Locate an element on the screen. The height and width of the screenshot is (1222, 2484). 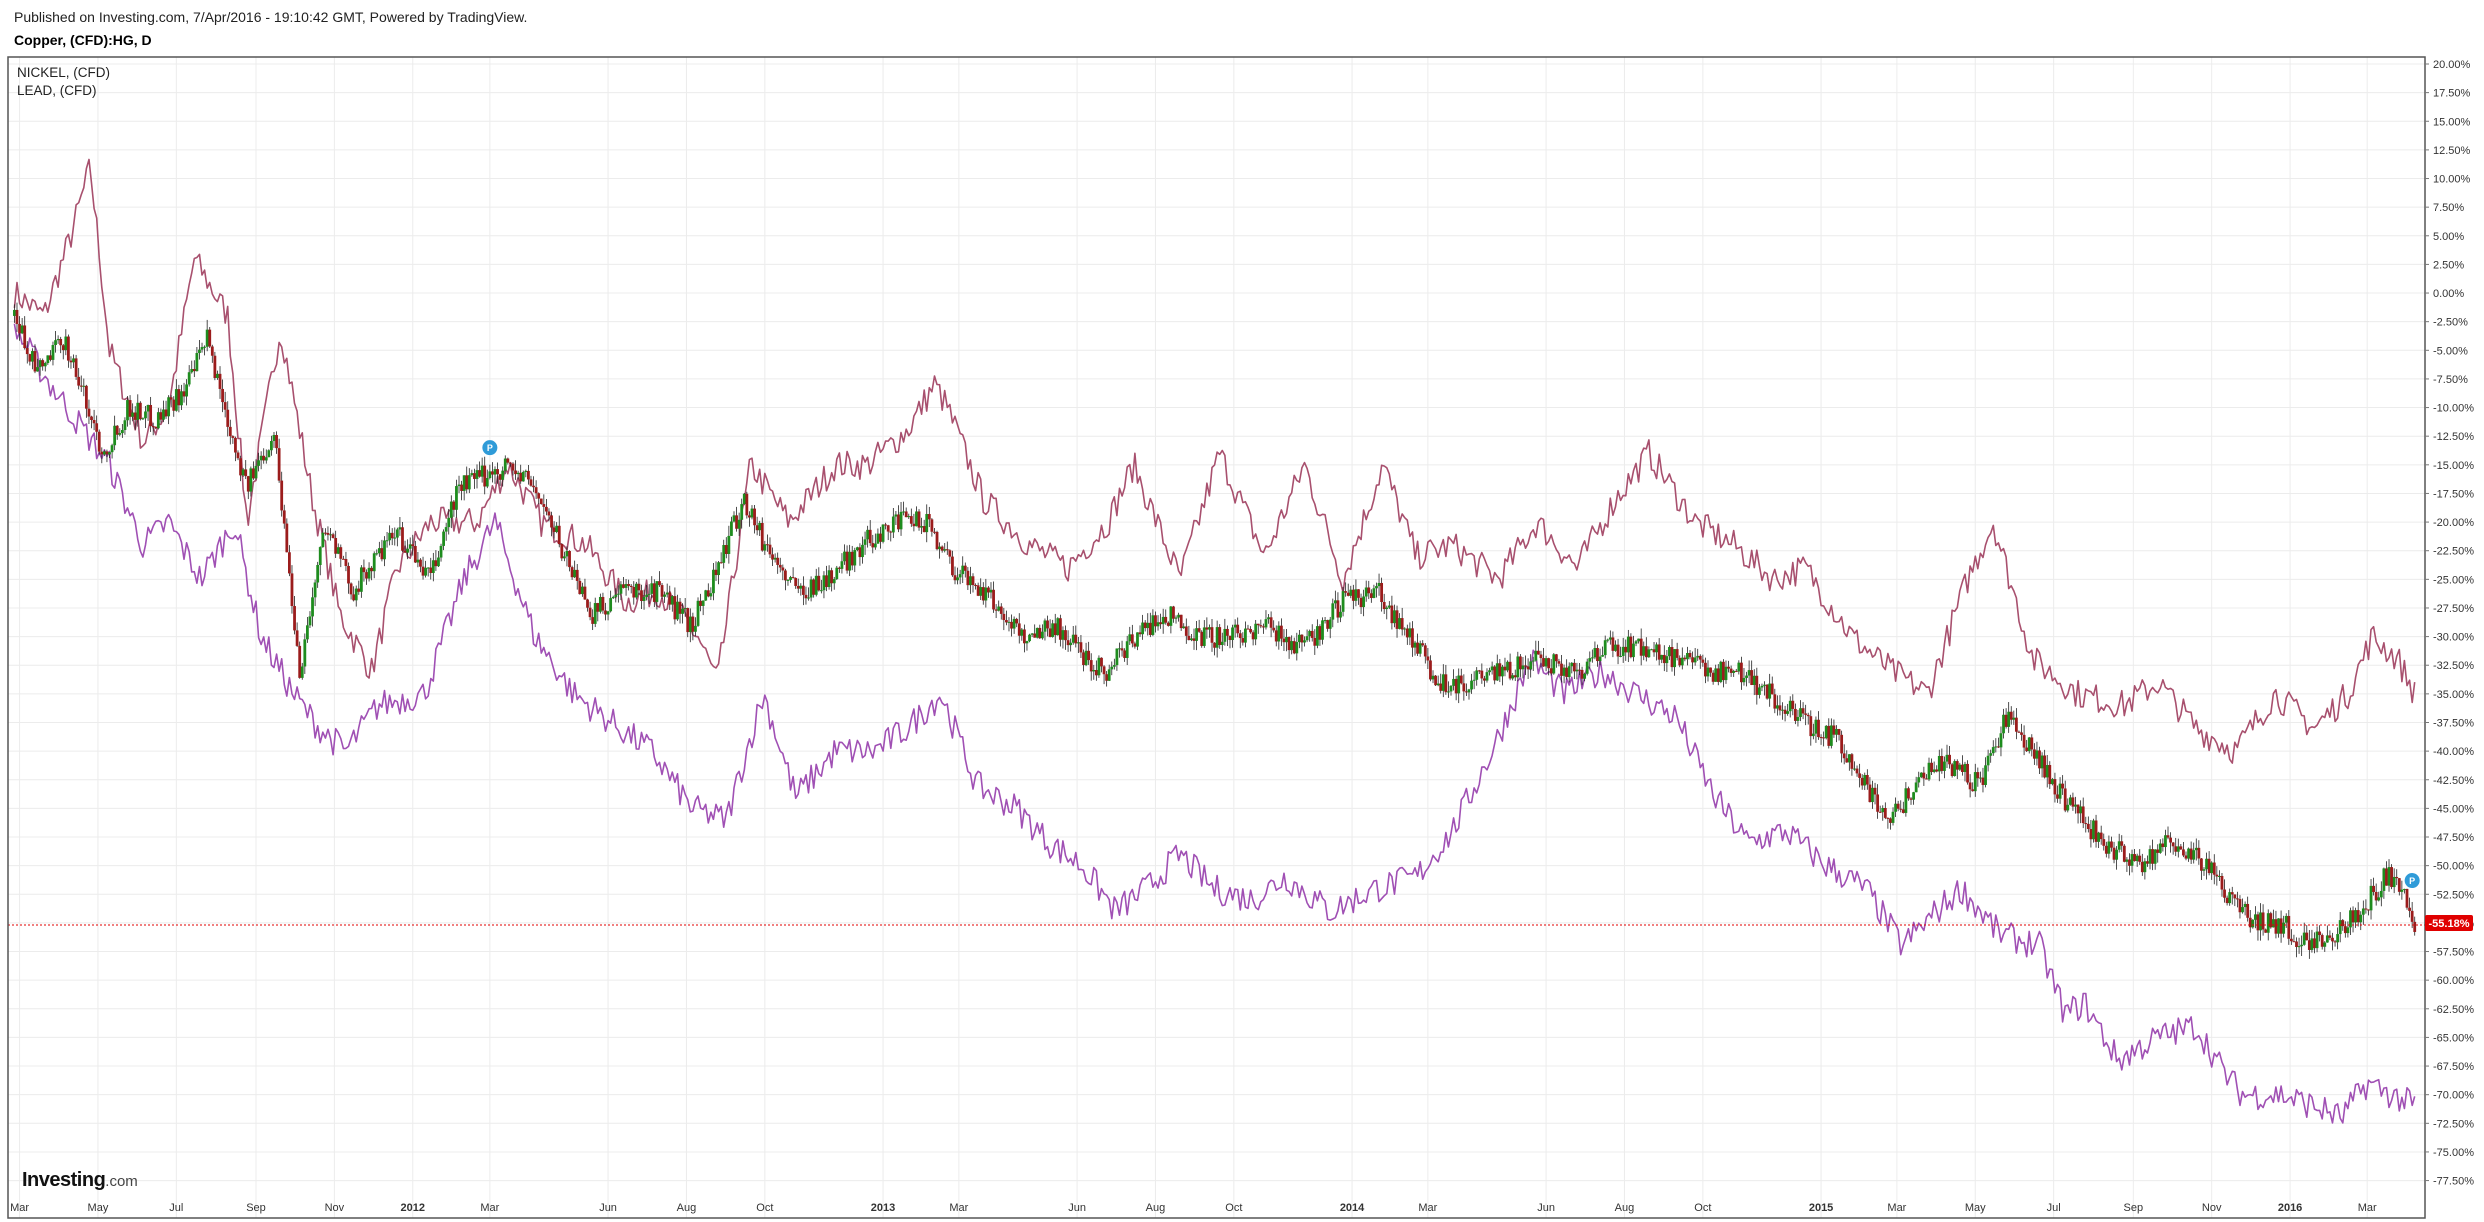
y-tick-label: -67.50% is located at coordinates (2453, 1067).